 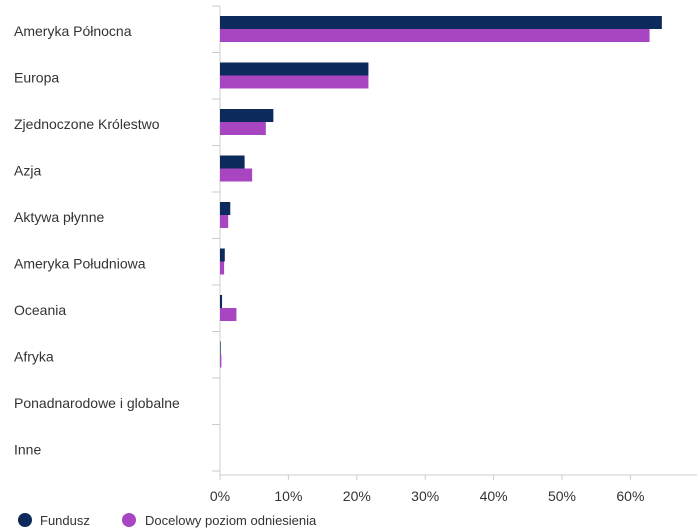 I want to click on category-label: Ponadnarodowe i globalne, so click(x=97, y=403).